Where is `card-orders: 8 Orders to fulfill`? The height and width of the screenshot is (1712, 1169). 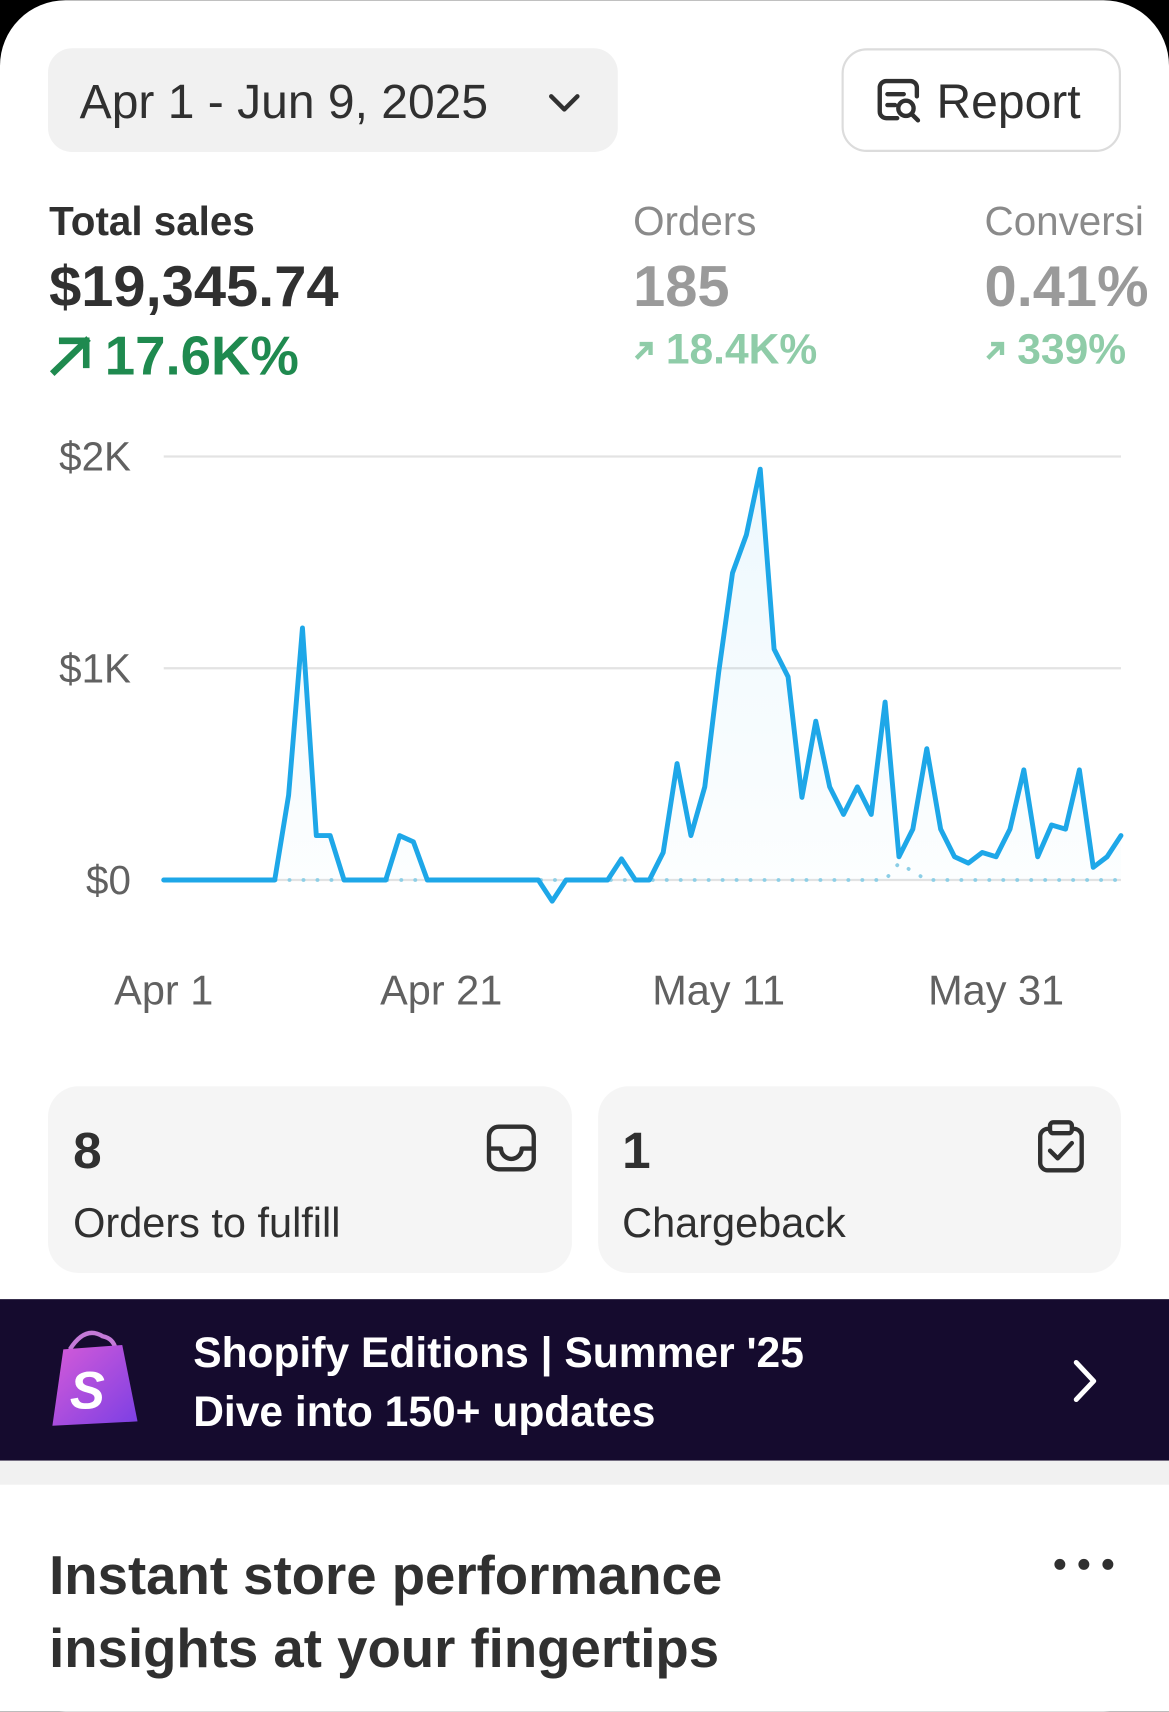 card-orders: 8 Orders to fulfill is located at coordinates (310, 1179).